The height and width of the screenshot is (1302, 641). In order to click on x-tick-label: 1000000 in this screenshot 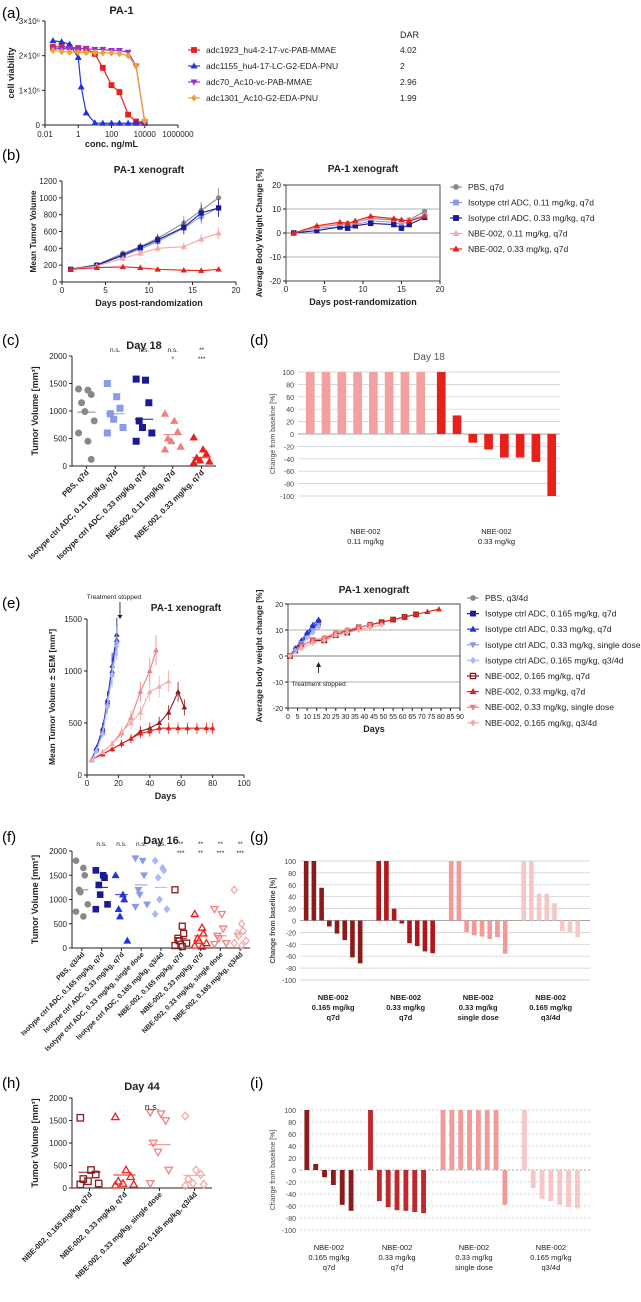, I will do `click(178, 134)`.